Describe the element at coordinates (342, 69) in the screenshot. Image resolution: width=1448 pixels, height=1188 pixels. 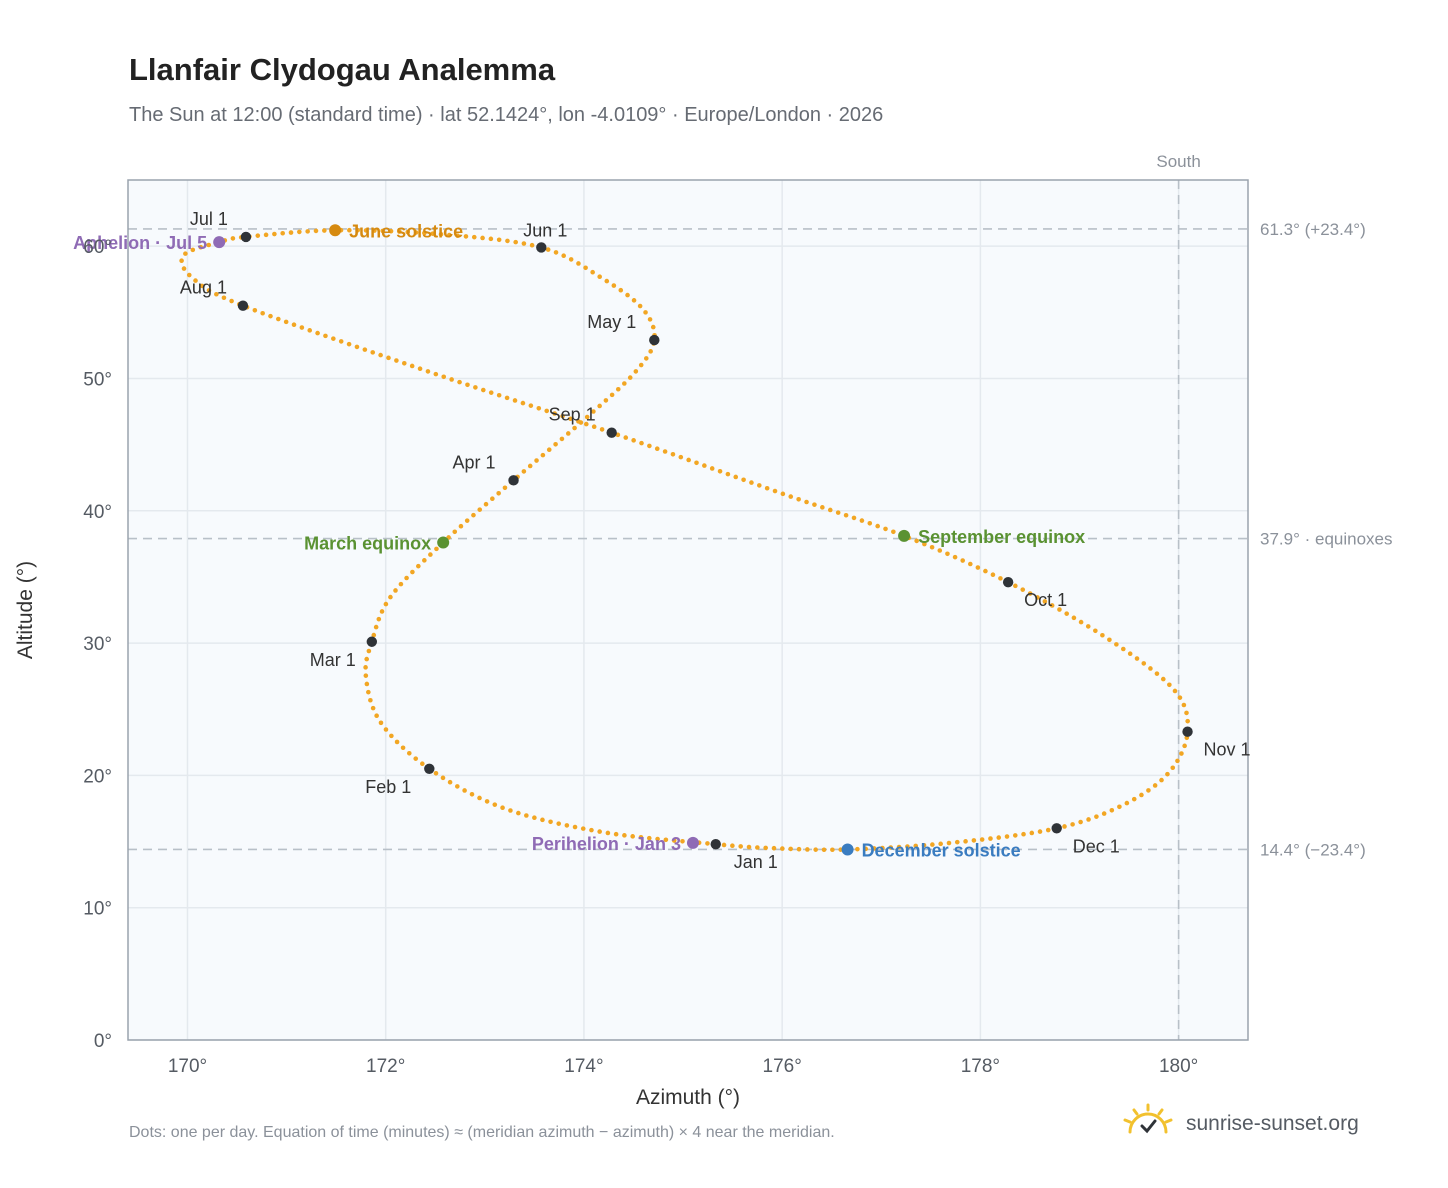
I see `chart-title: Llanfair Clydogau Analemma` at that location.